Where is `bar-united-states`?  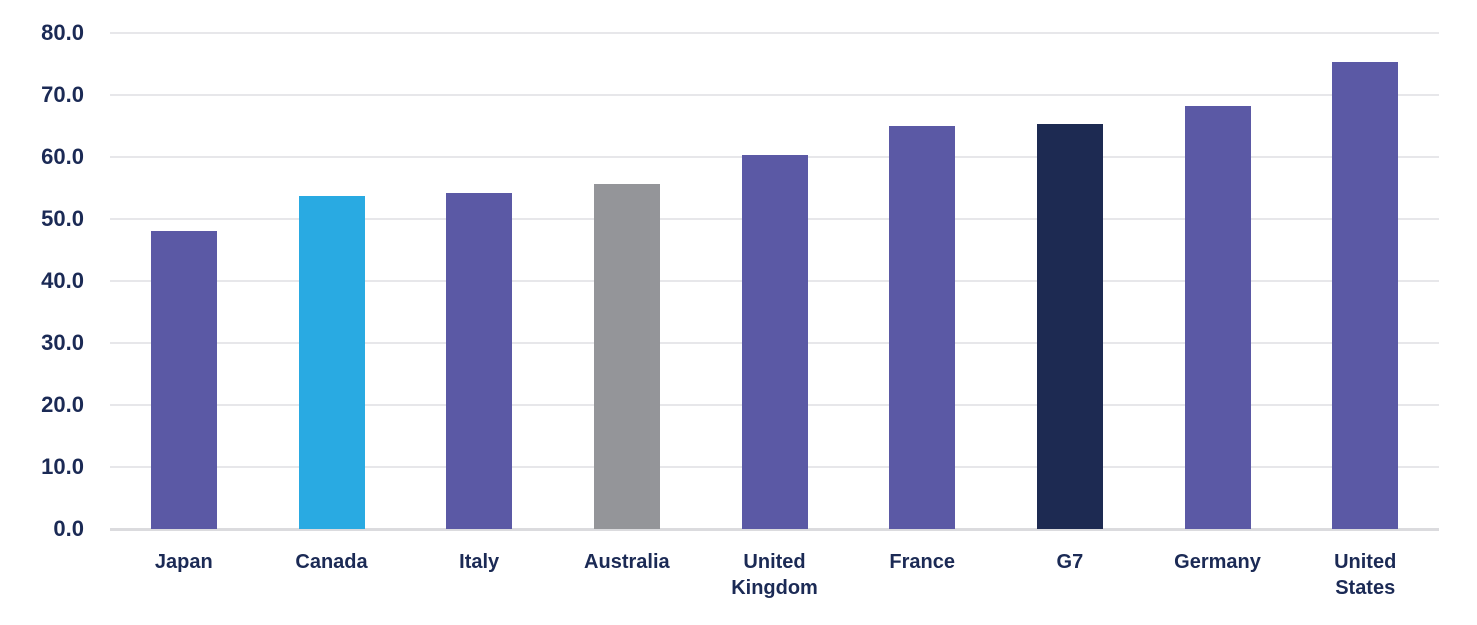 bar-united-states is located at coordinates (1365, 295).